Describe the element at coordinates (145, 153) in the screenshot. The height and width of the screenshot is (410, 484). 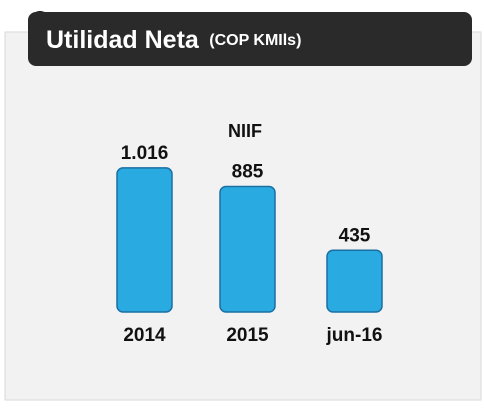
I see `value-label: 1.016` at that location.